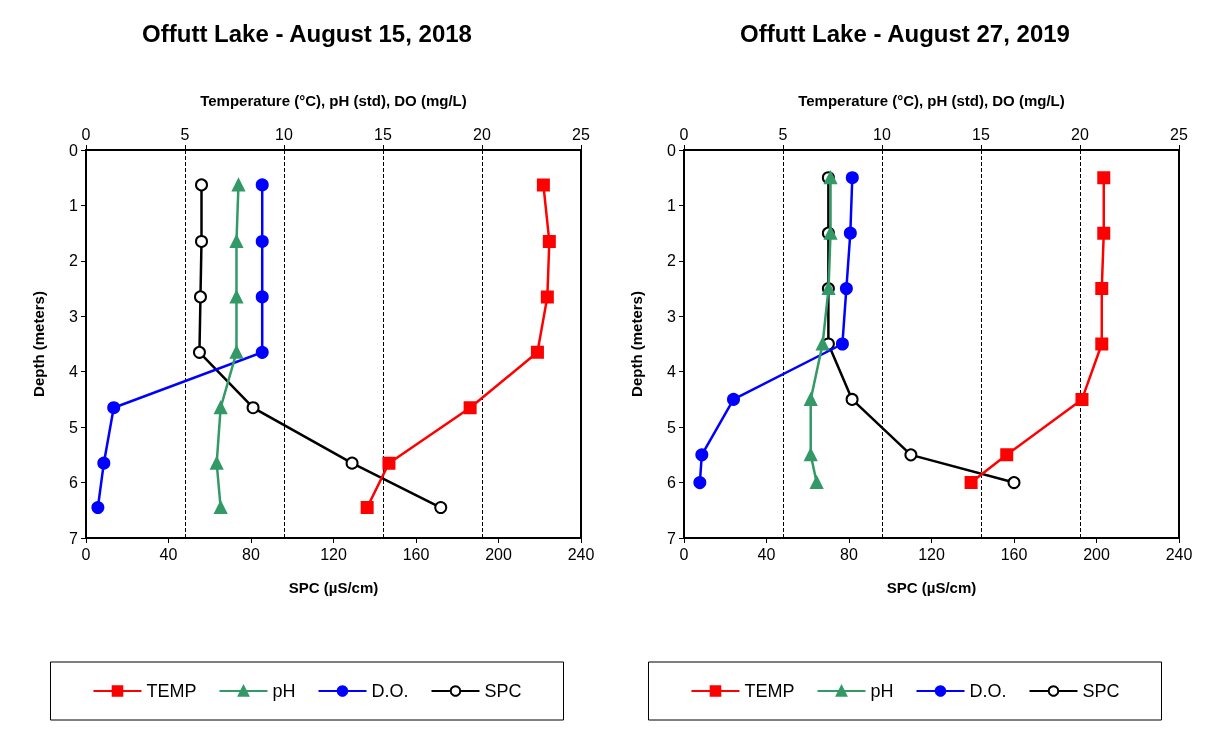  Describe the element at coordinates (905, 33) in the screenshot. I see `chart-title: Offutt Lake - August 27, 2019` at that location.